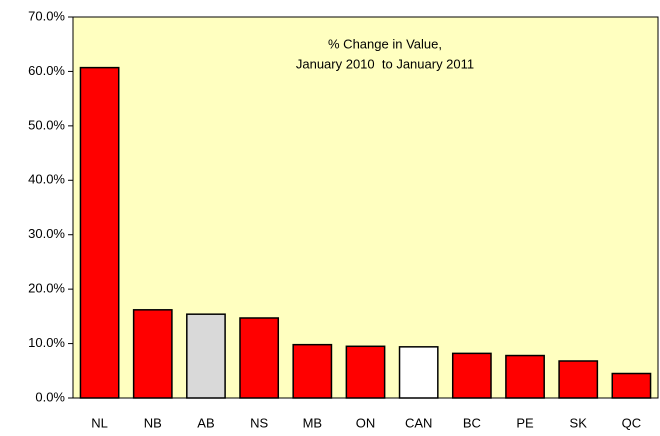 This screenshot has width=660, height=436. I want to click on x-tick-label: PE, so click(525, 422).